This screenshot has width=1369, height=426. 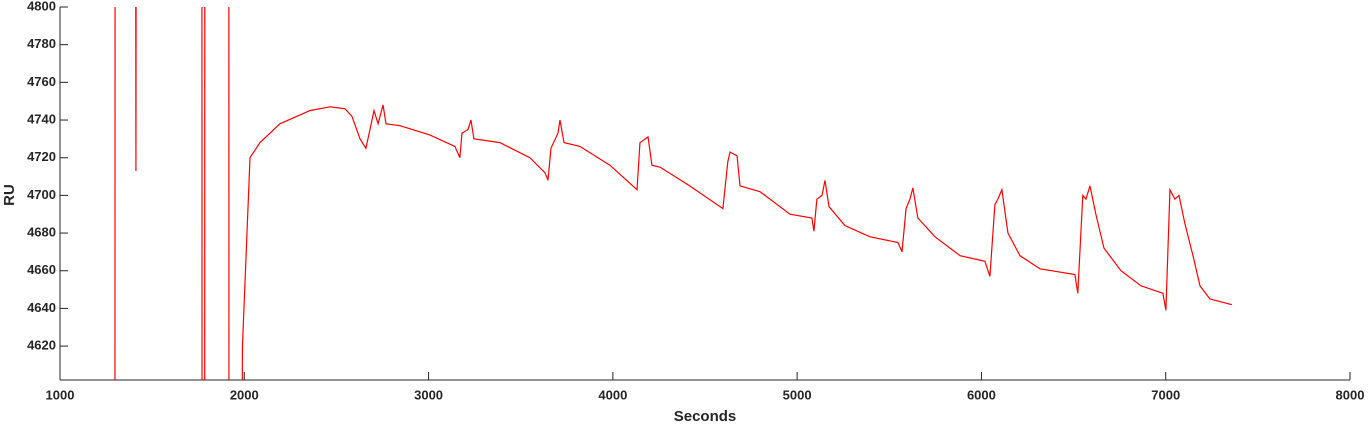 What do you see at coordinates (41, 194) in the screenshot?
I see `y-tick-label: 4700` at bounding box center [41, 194].